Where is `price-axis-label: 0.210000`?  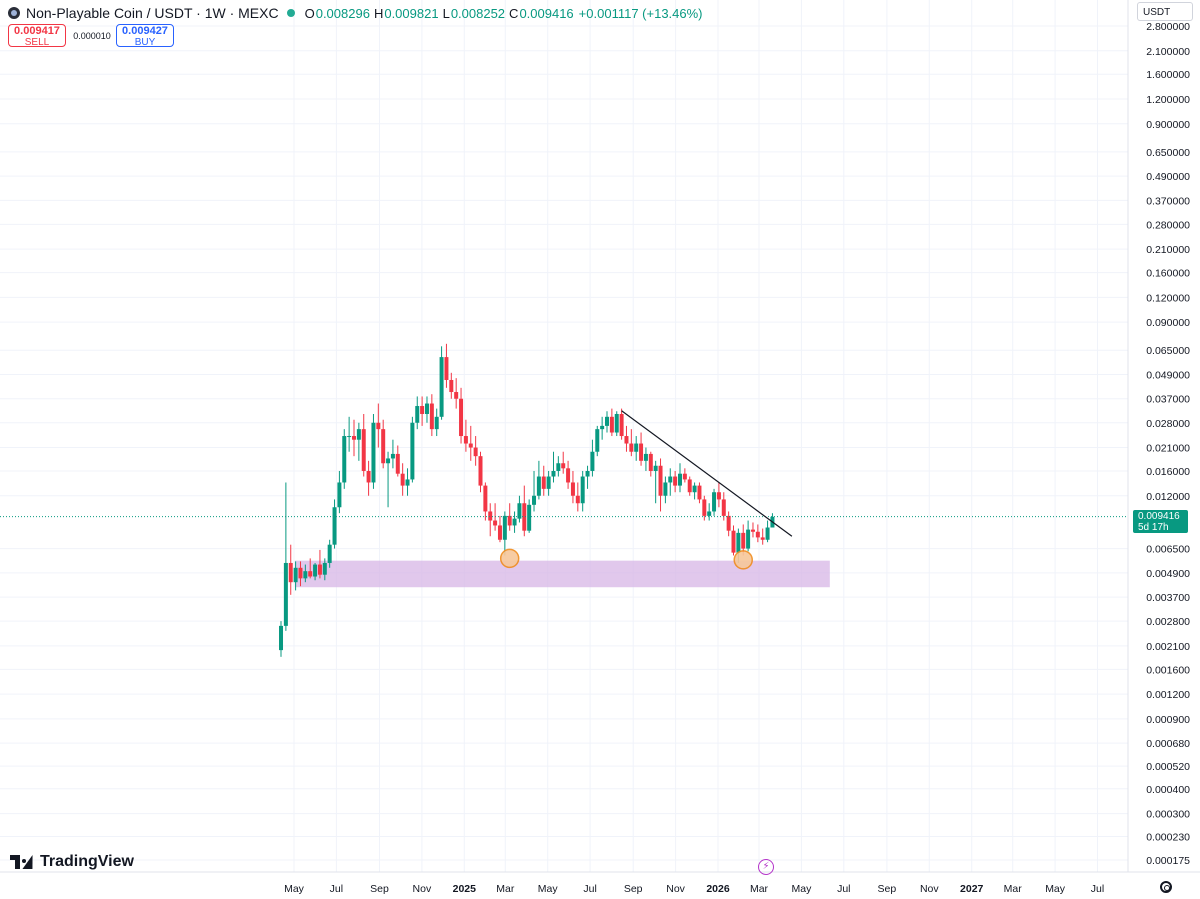 price-axis-label: 0.210000 is located at coordinates (1168, 250).